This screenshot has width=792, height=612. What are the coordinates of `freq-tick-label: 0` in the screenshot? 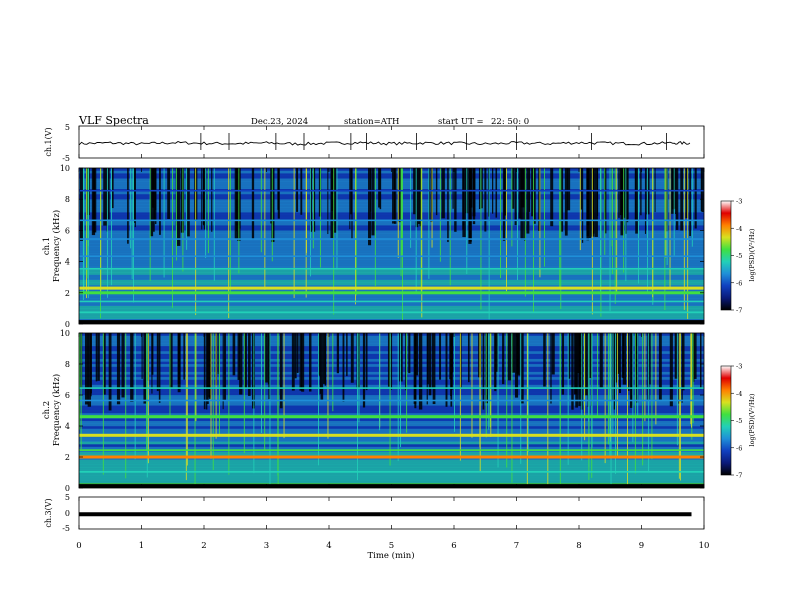 It's located at (67, 488).